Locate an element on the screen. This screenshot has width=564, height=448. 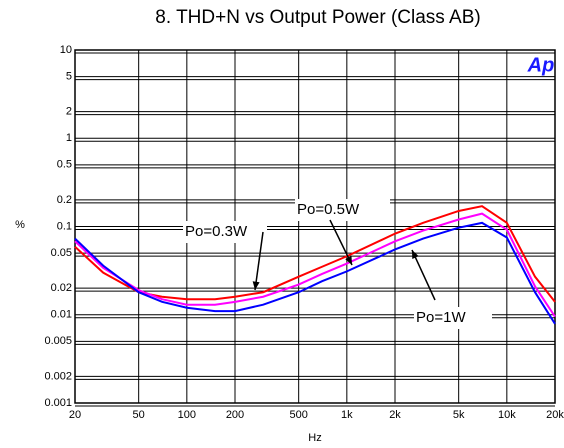
y-tick-label: 2 is located at coordinates (69, 112).